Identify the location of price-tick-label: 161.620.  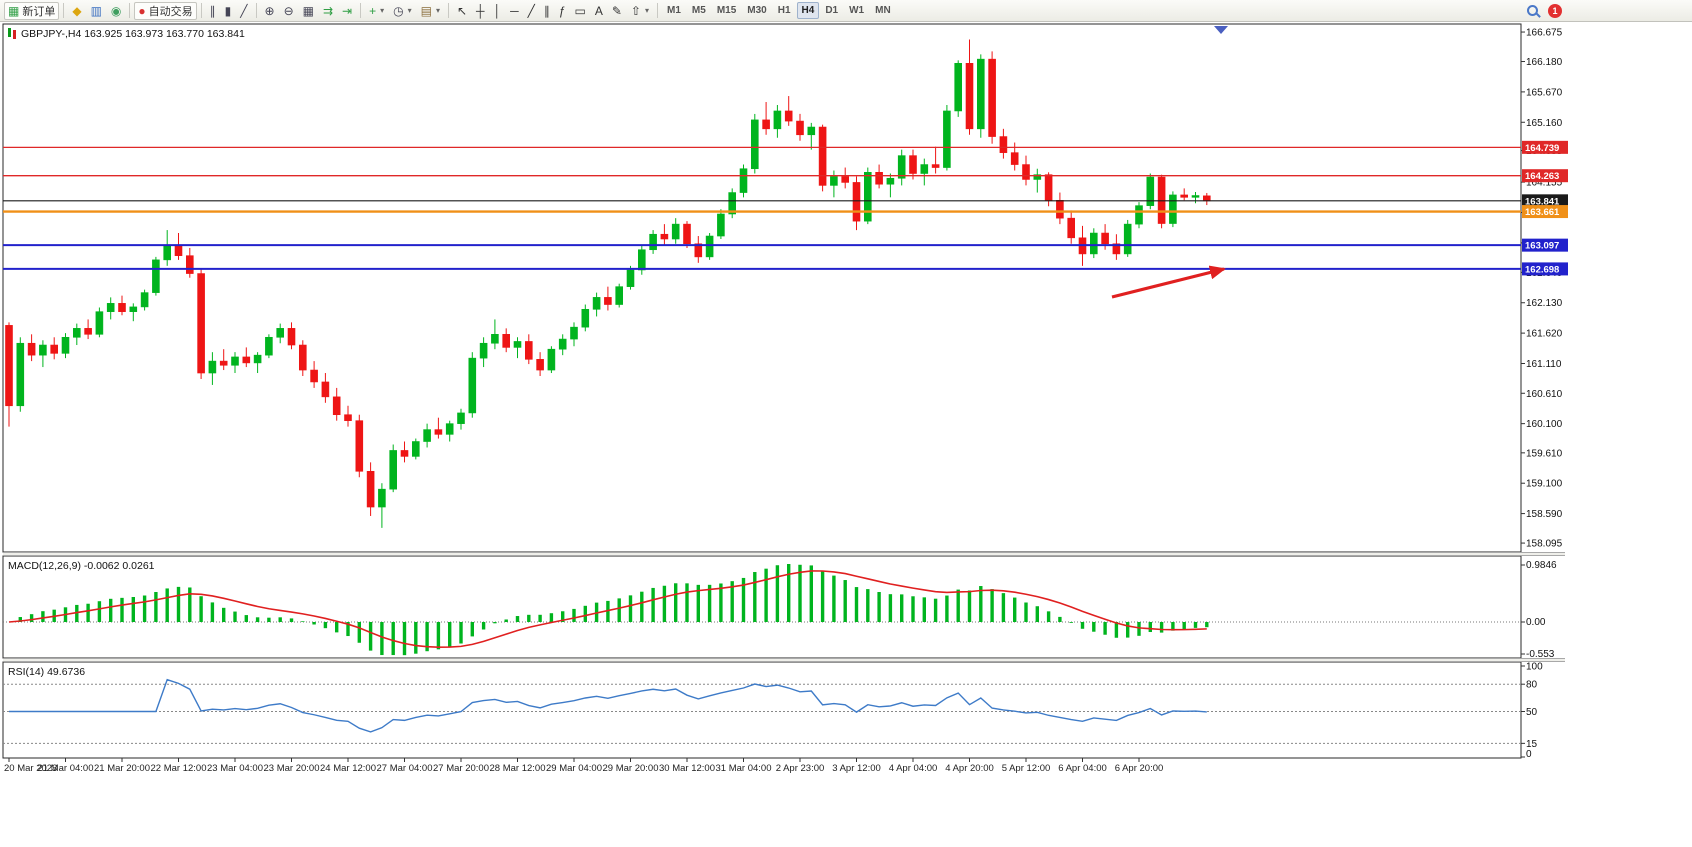
(1544, 334).